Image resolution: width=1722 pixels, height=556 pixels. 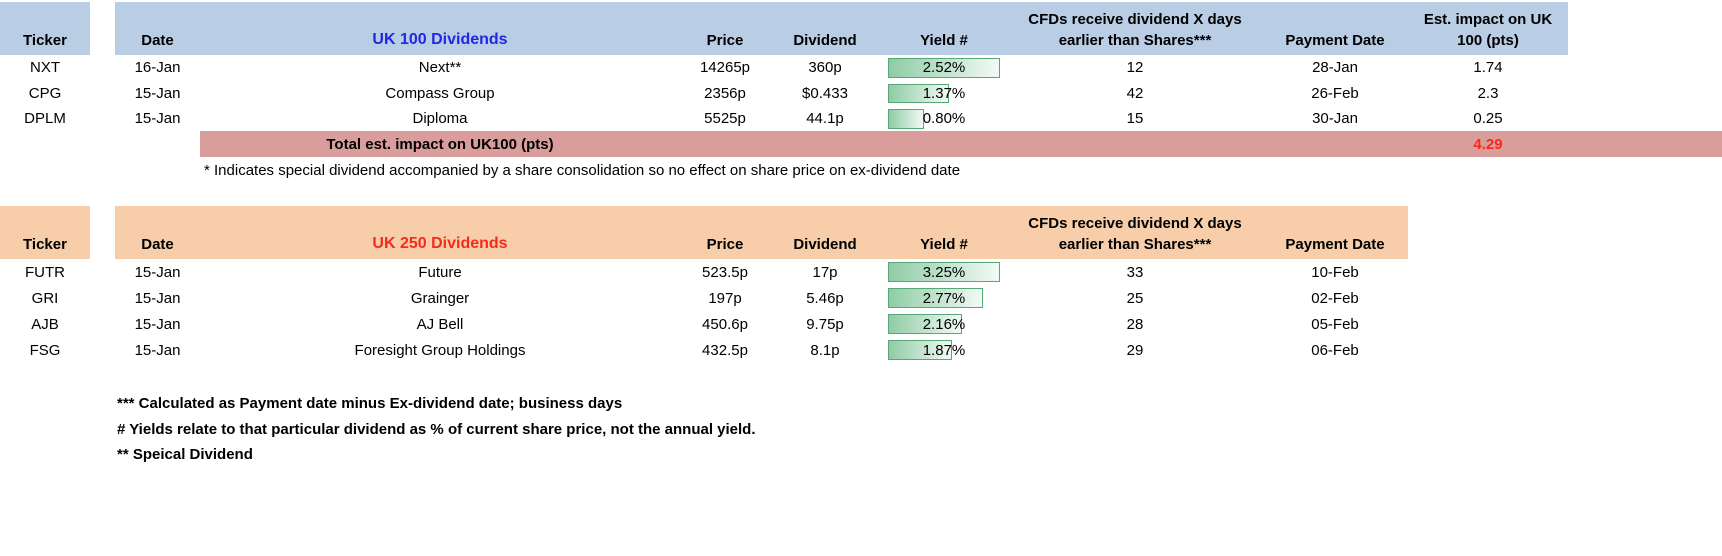 What do you see at coordinates (725, 350) in the screenshot?
I see `cell-price: 432.5p` at bounding box center [725, 350].